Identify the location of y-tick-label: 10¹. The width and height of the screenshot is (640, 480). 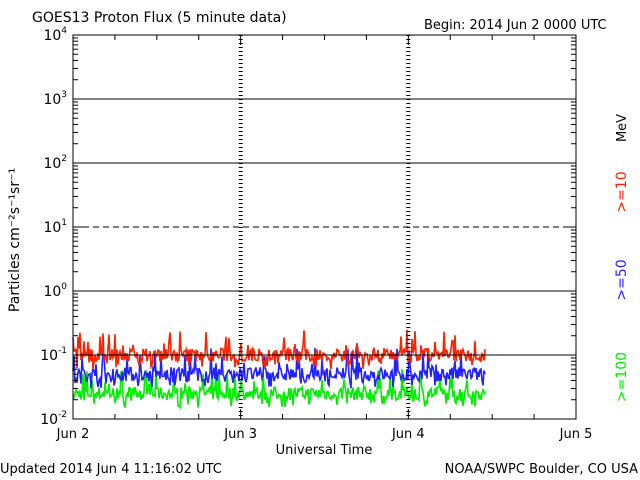
(55, 227).